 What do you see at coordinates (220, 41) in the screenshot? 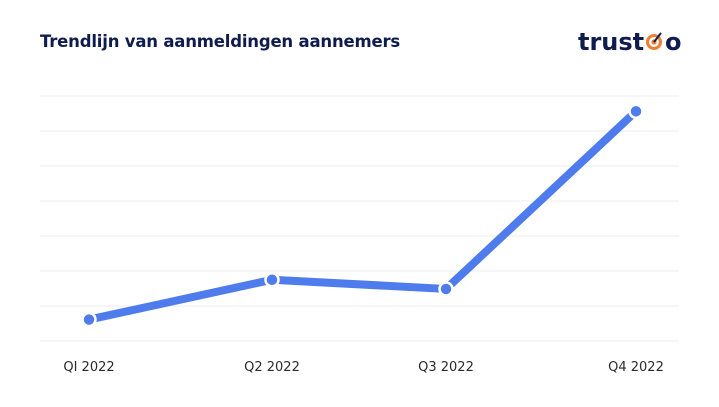
I see `chart-title: Trendlijn van aanmeldingen aannemers` at bounding box center [220, 41].